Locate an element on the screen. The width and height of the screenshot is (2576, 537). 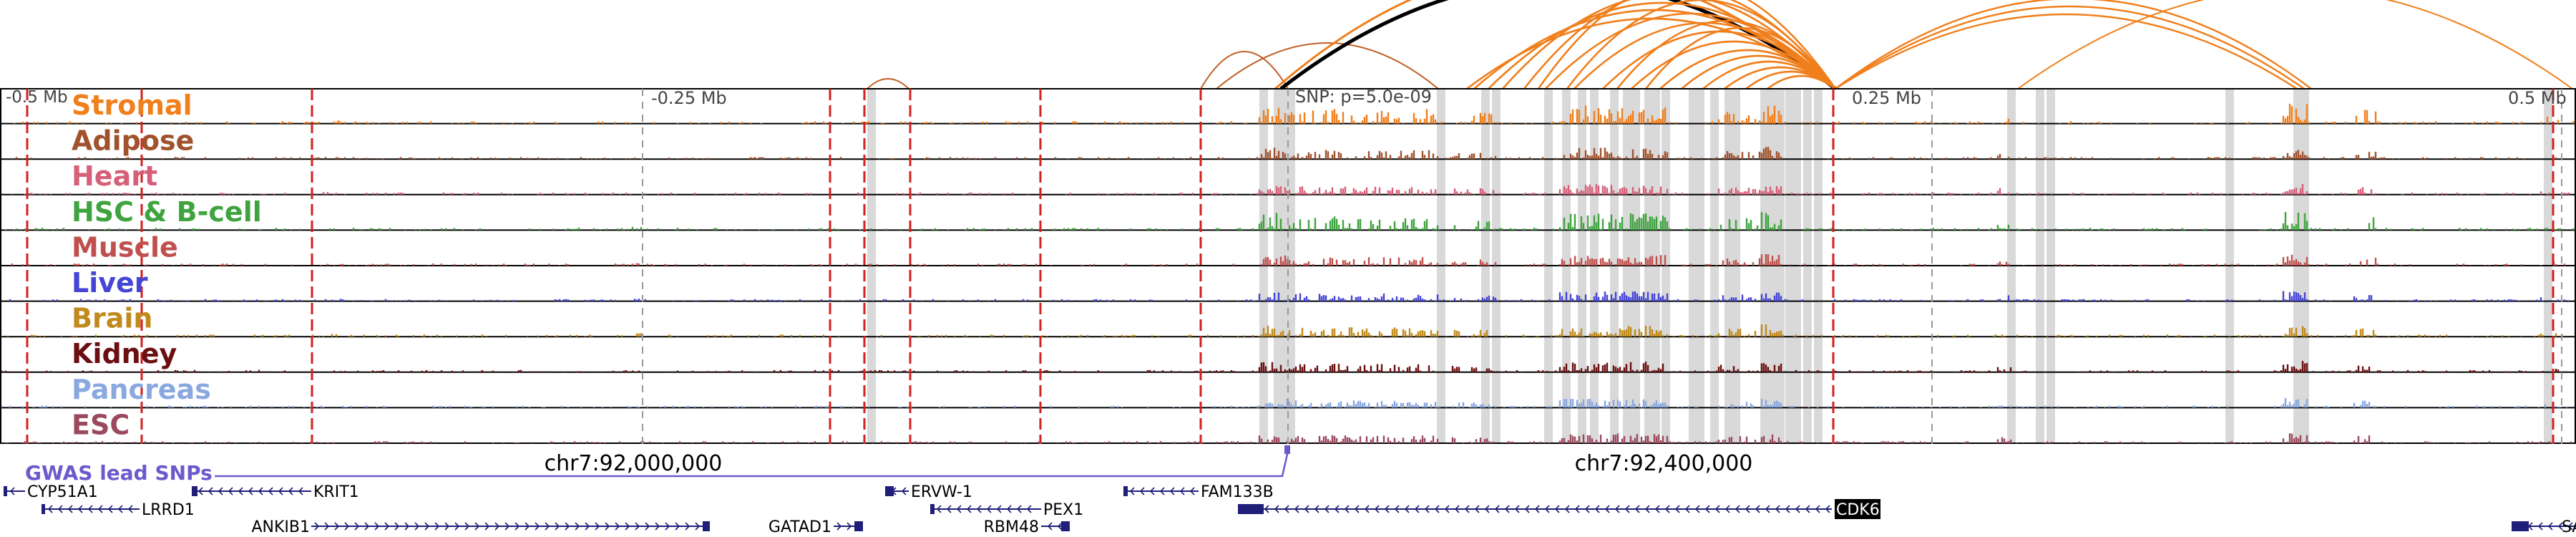
gene-label: CDK6 is located at coordinates (1858, 510).